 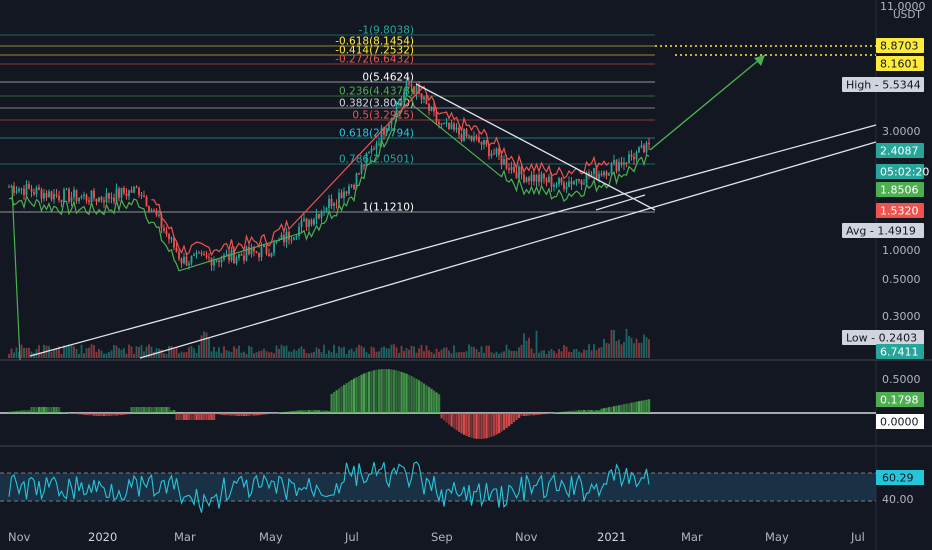 What do you see at coordinates (329, 487) in the screenshot?
I see `rsi-line` at bounding box center [329, 487].